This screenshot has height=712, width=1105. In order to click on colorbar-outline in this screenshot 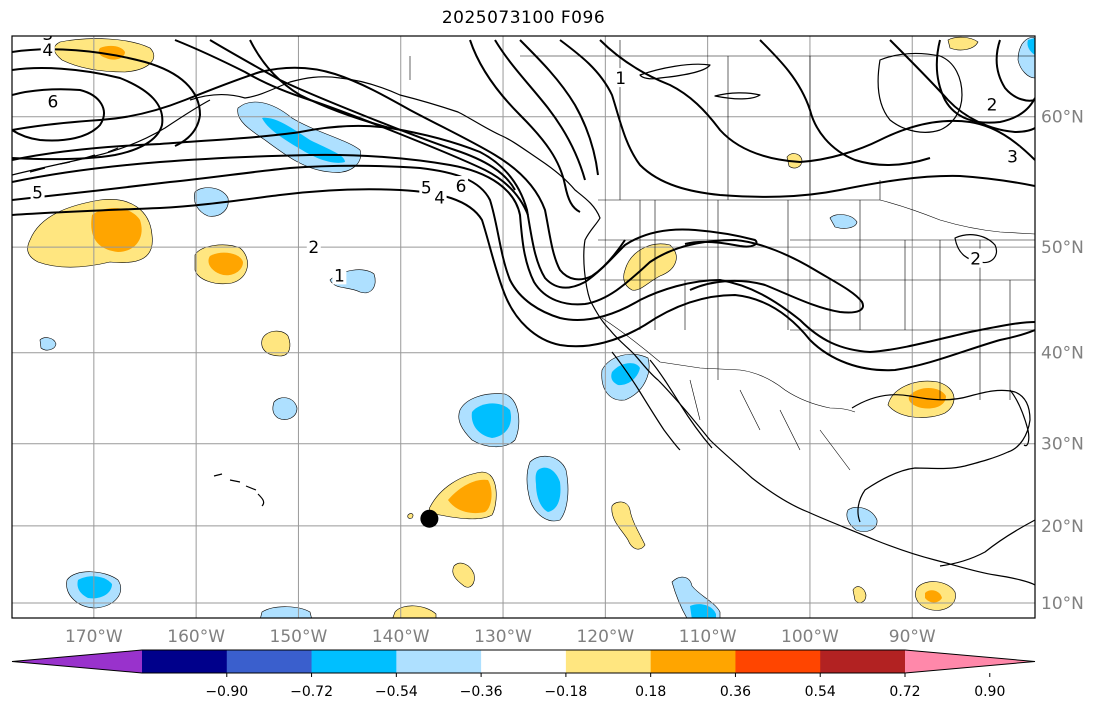, I will do `click(523, 661)`.